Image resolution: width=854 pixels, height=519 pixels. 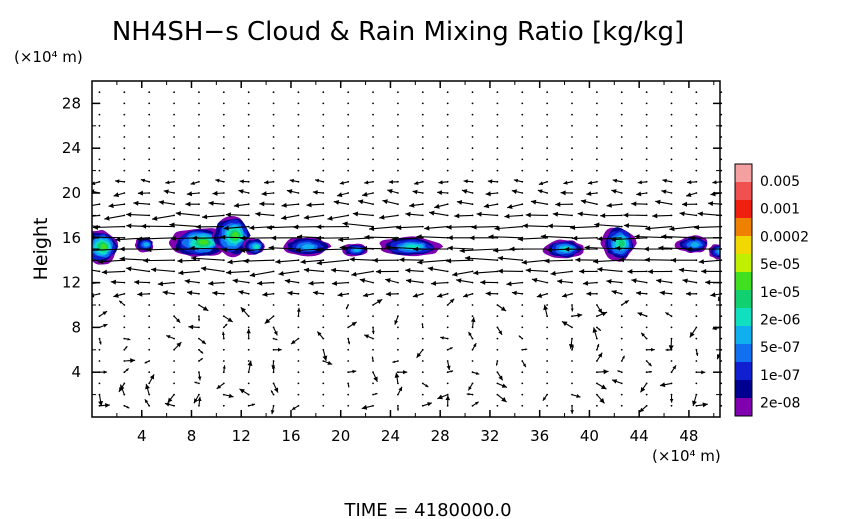 I want to click on x-tick-label: 48, so click(x=688, y=436).